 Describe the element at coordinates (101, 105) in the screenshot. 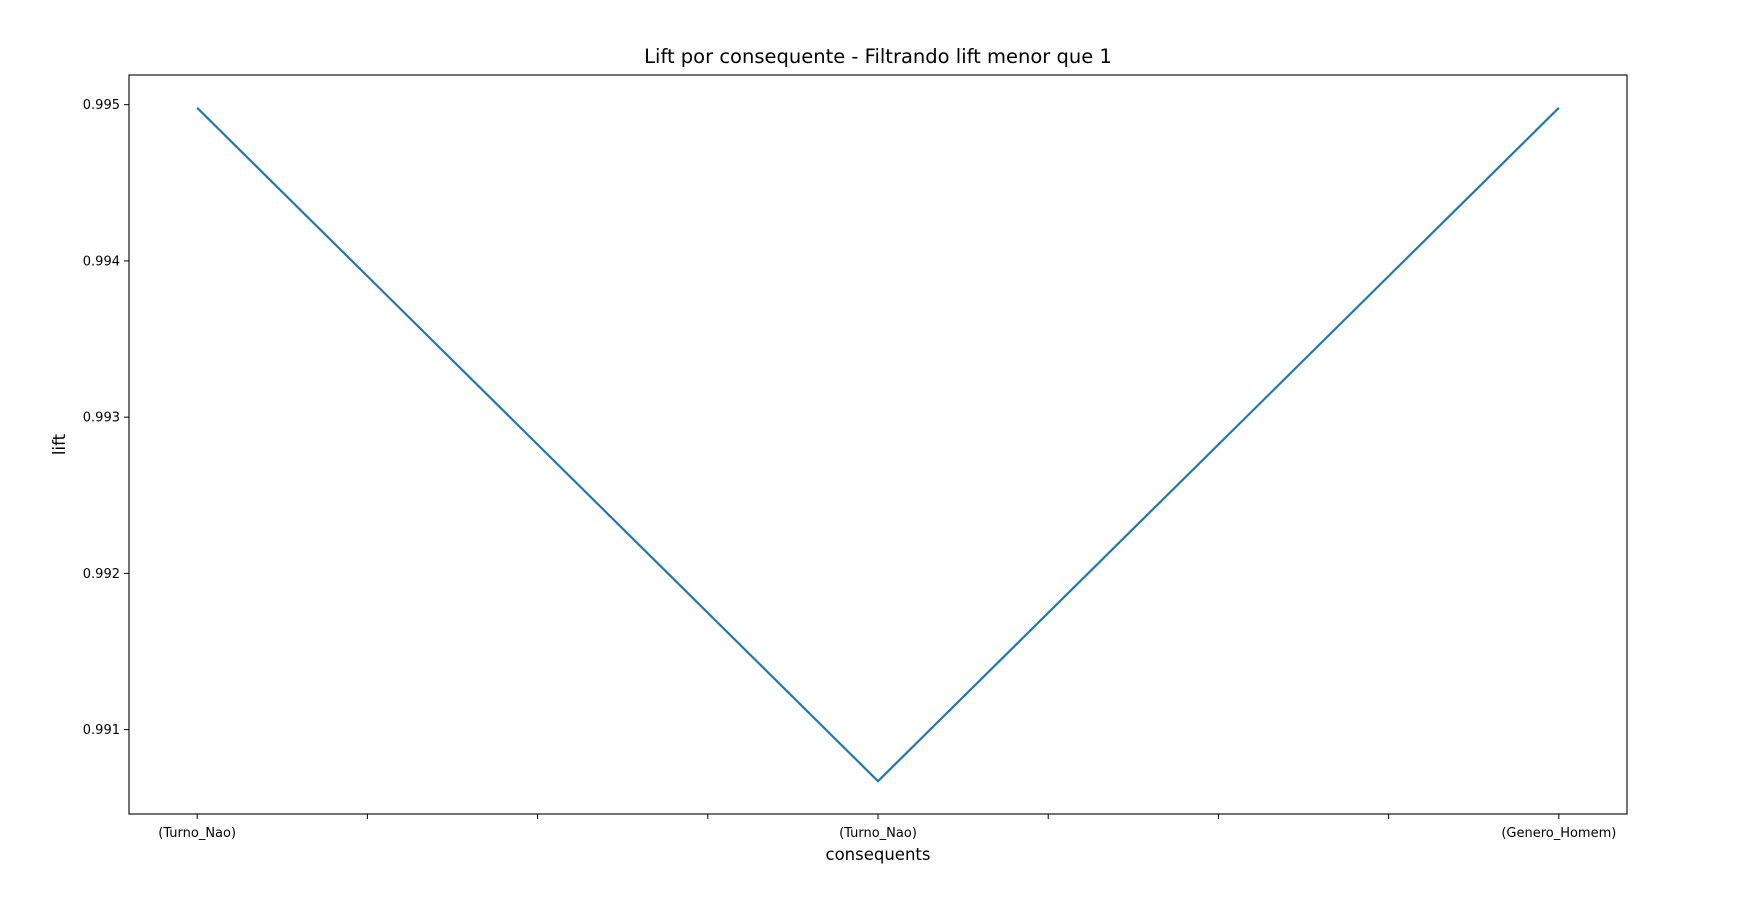

I see `y-tick-label: 0.995` at that location.